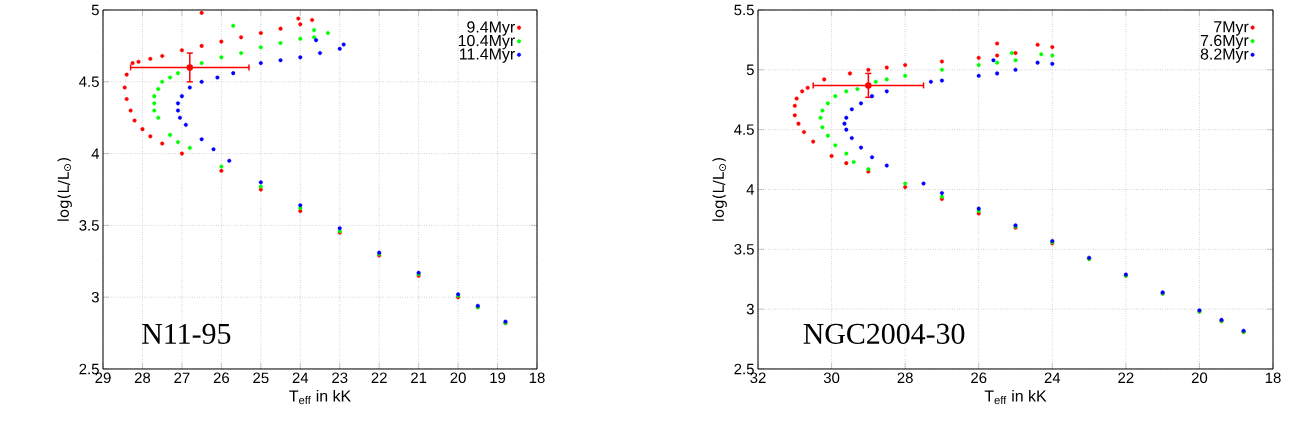  What do you see at coordinates (744, 10) in the screenshot?
I see `y-tick-label: 5.5` at bounding box center [744, 10].